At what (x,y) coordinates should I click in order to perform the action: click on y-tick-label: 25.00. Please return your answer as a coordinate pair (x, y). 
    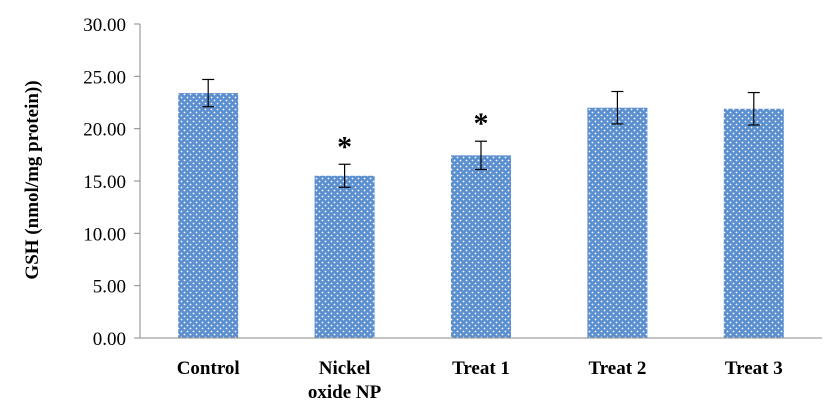
    Looking at the image, I should click on (104, 77).